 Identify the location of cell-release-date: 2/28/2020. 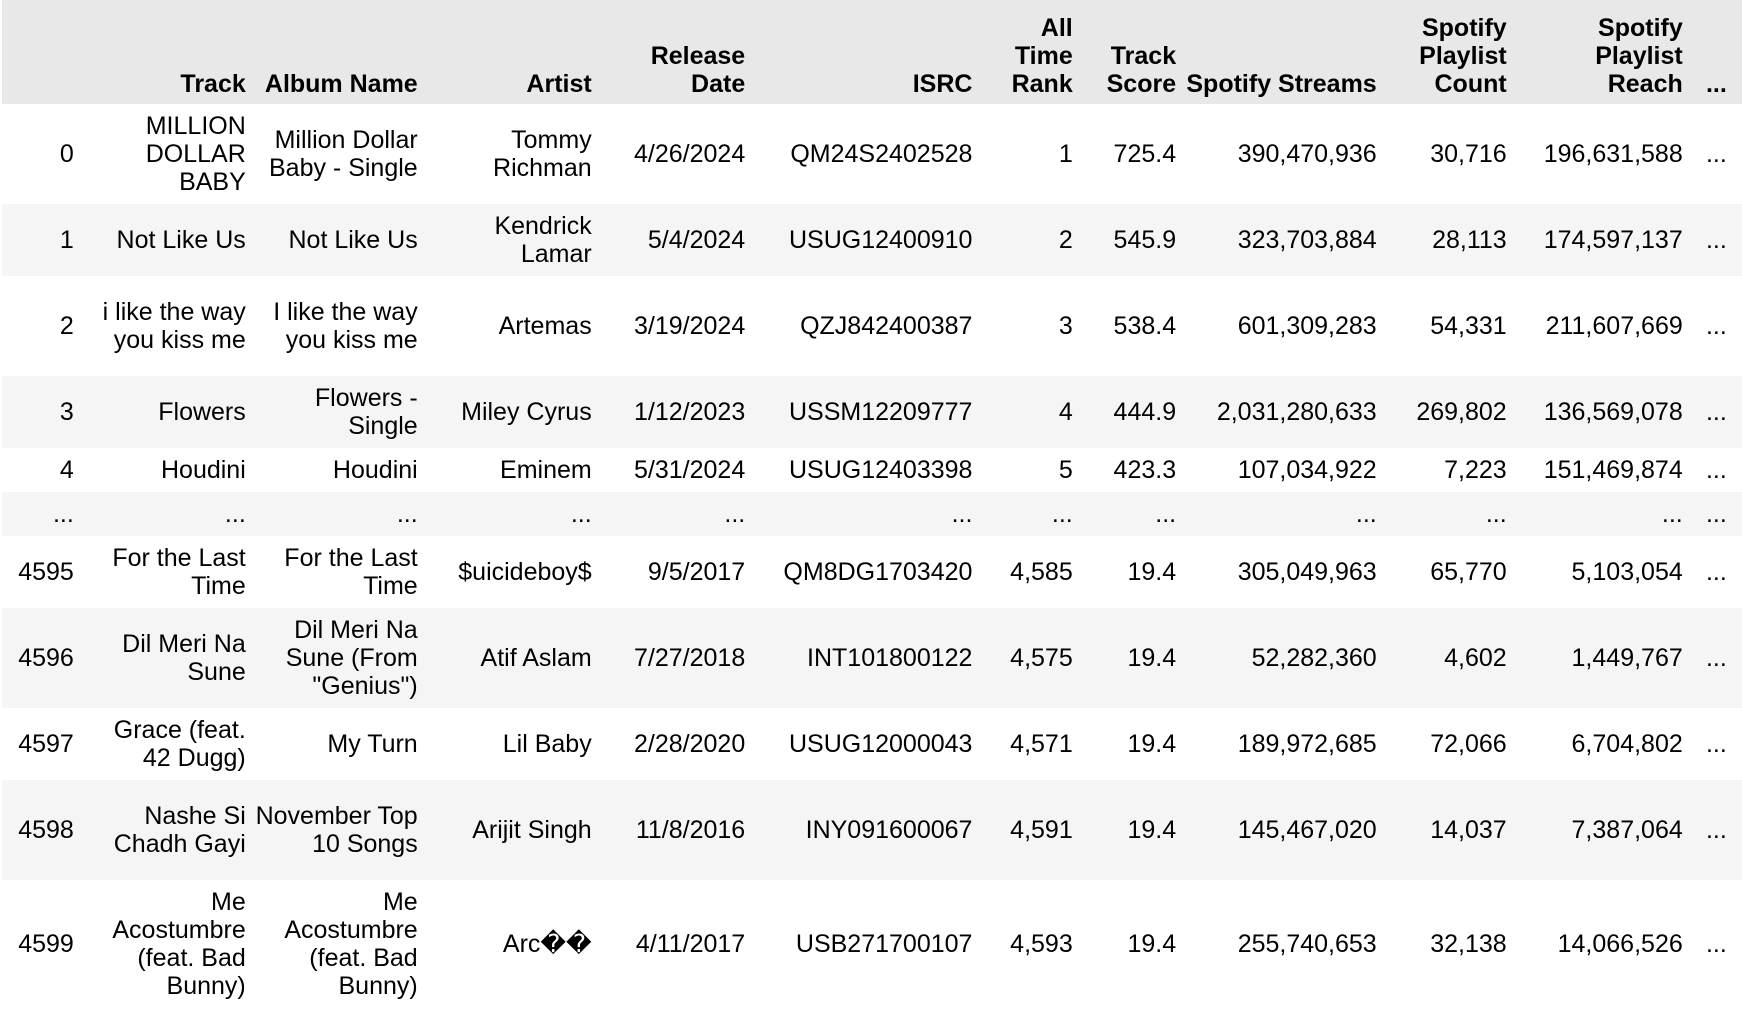
(690, 744).